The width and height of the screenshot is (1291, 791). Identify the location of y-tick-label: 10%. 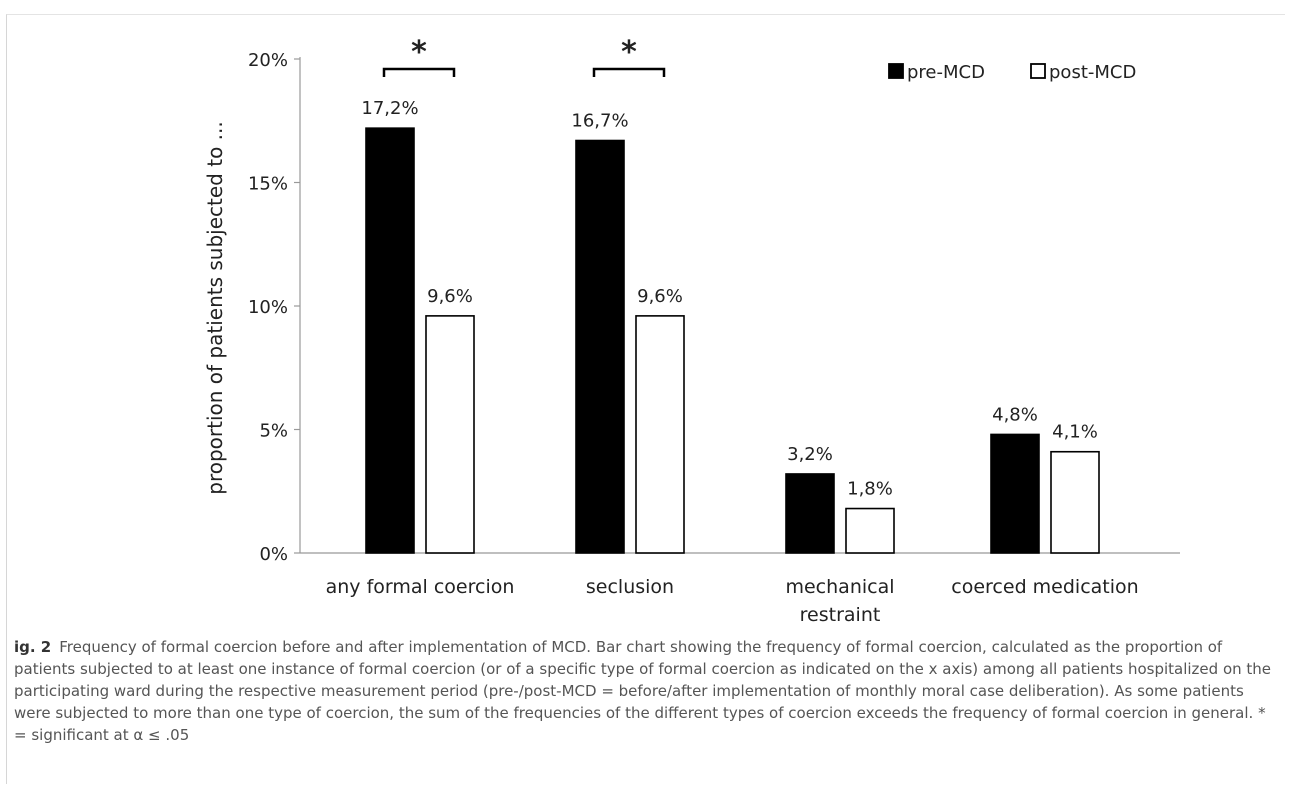
(268, 307).